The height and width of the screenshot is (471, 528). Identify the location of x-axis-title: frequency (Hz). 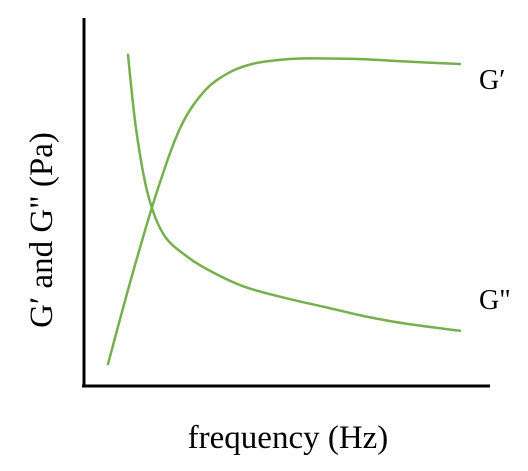
(288, 438).